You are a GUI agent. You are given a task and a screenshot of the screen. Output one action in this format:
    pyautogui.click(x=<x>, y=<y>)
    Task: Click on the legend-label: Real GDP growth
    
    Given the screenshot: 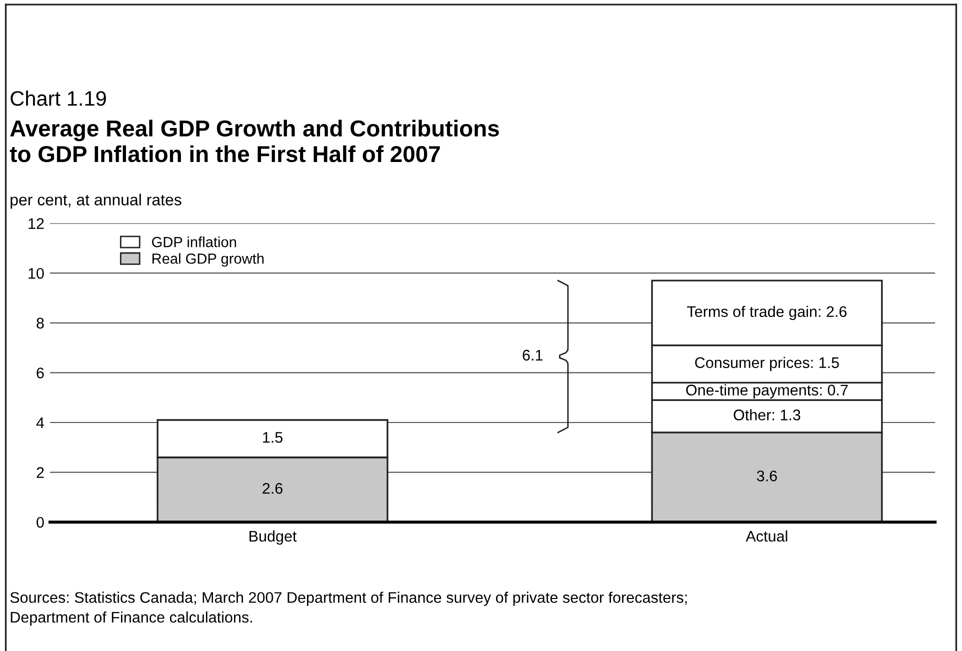 What is the action you would take?
    pyautogui.click(x=208, y=260)
    